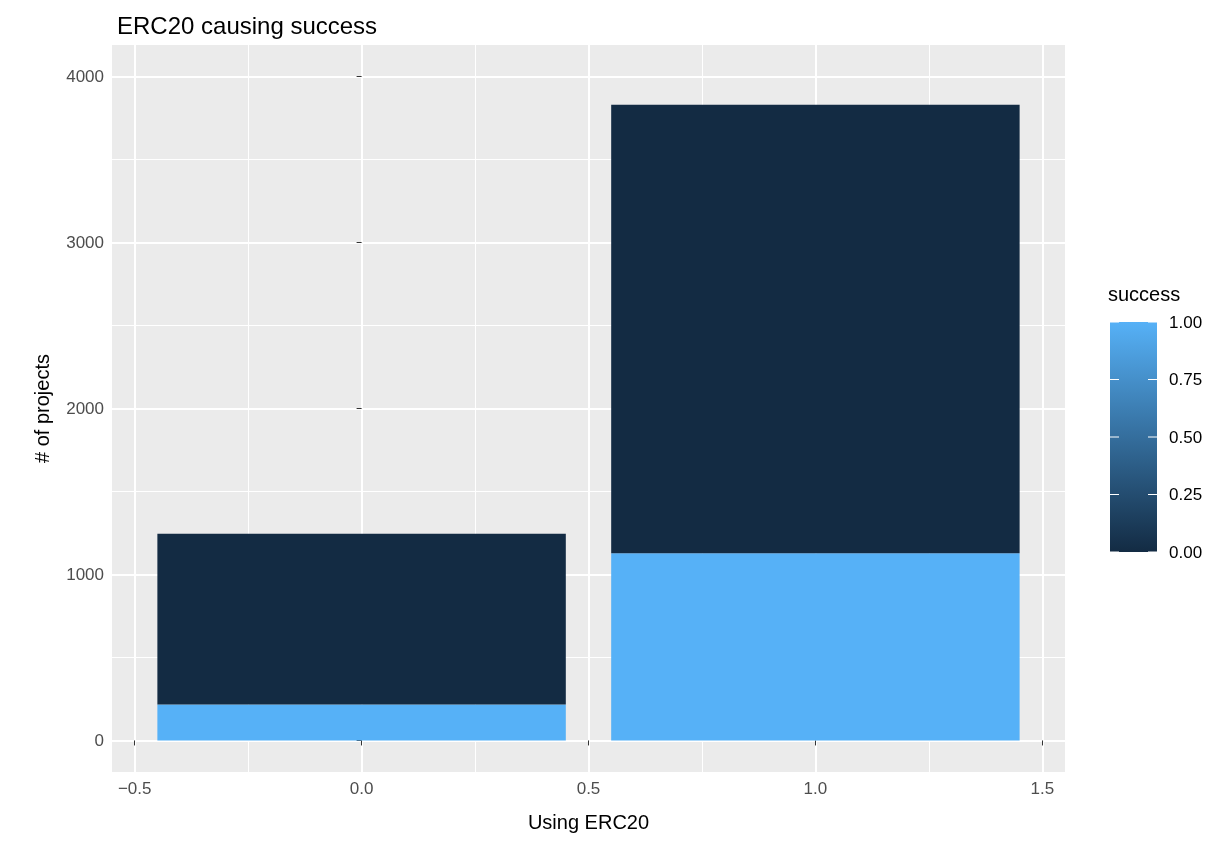  I want to click on y-tick-label: 4000, so click(85, 77).